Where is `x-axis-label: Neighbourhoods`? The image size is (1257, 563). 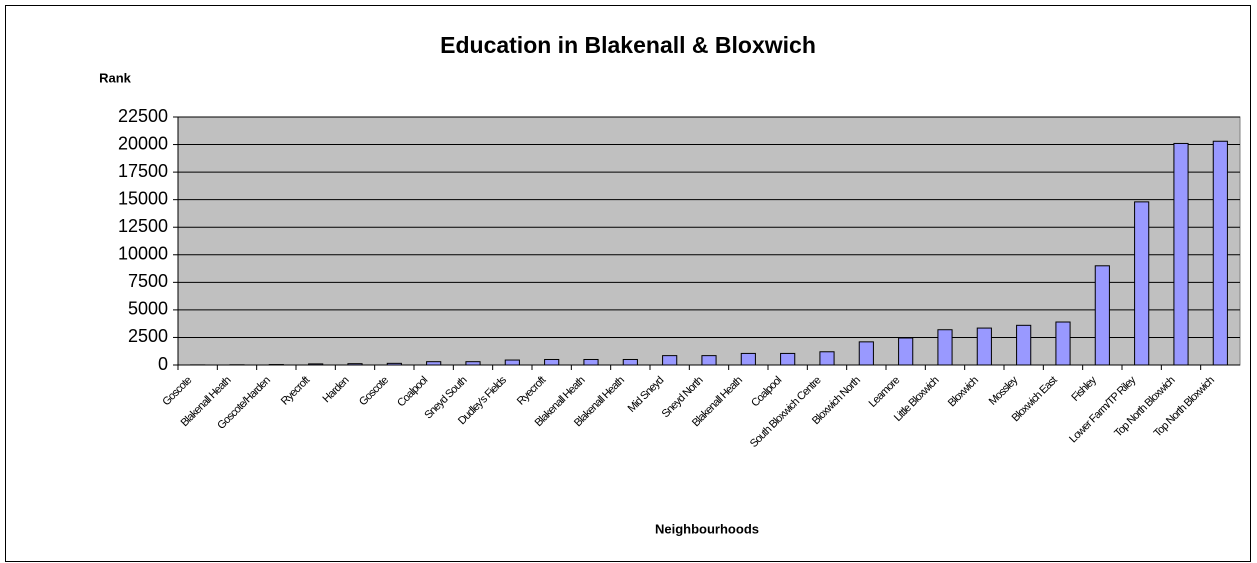
x-axis-label: Neighbourhoods is located at coordinates (707, 528).